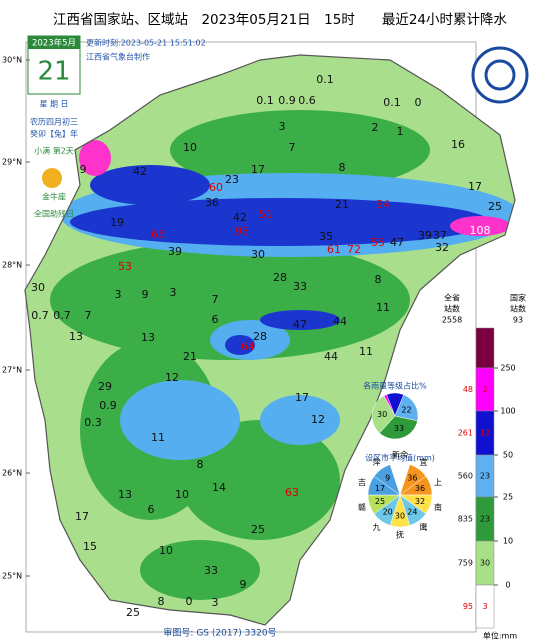 This screenshot has width=550, height=643. What do you see at coordinates (518, 320) in the screenshot?
I see `legend-total: 93` at bounding box center [518, 320].